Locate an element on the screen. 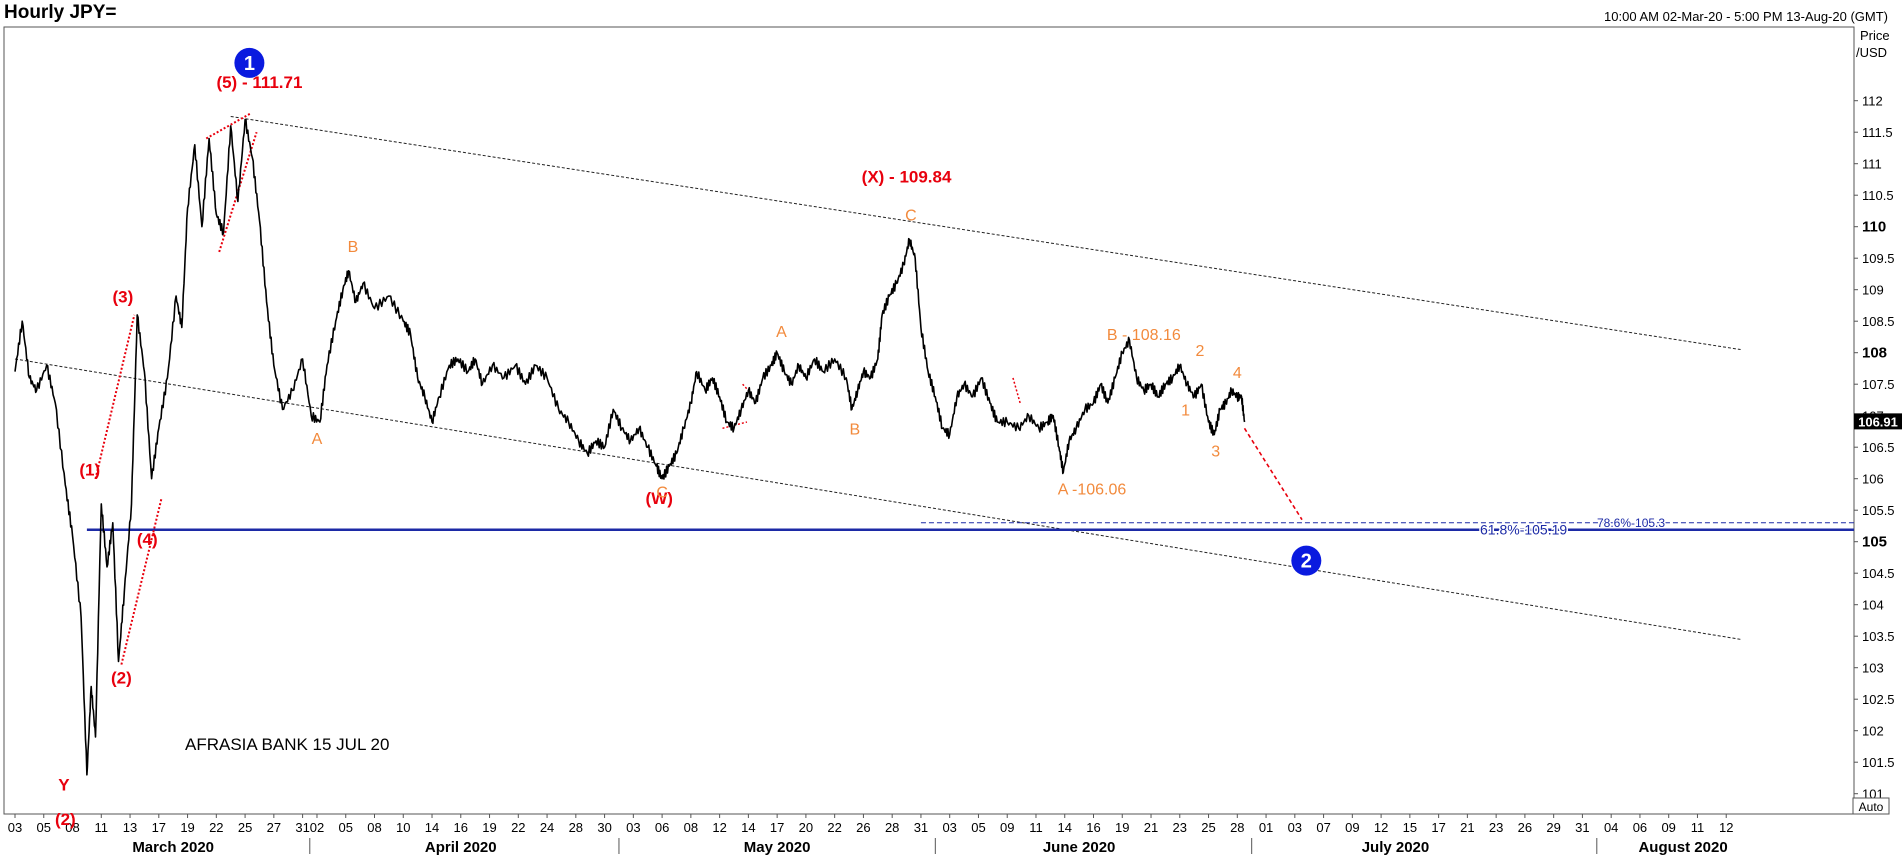  last-price-label: 106.91 is located at coordinates (1878, 421).